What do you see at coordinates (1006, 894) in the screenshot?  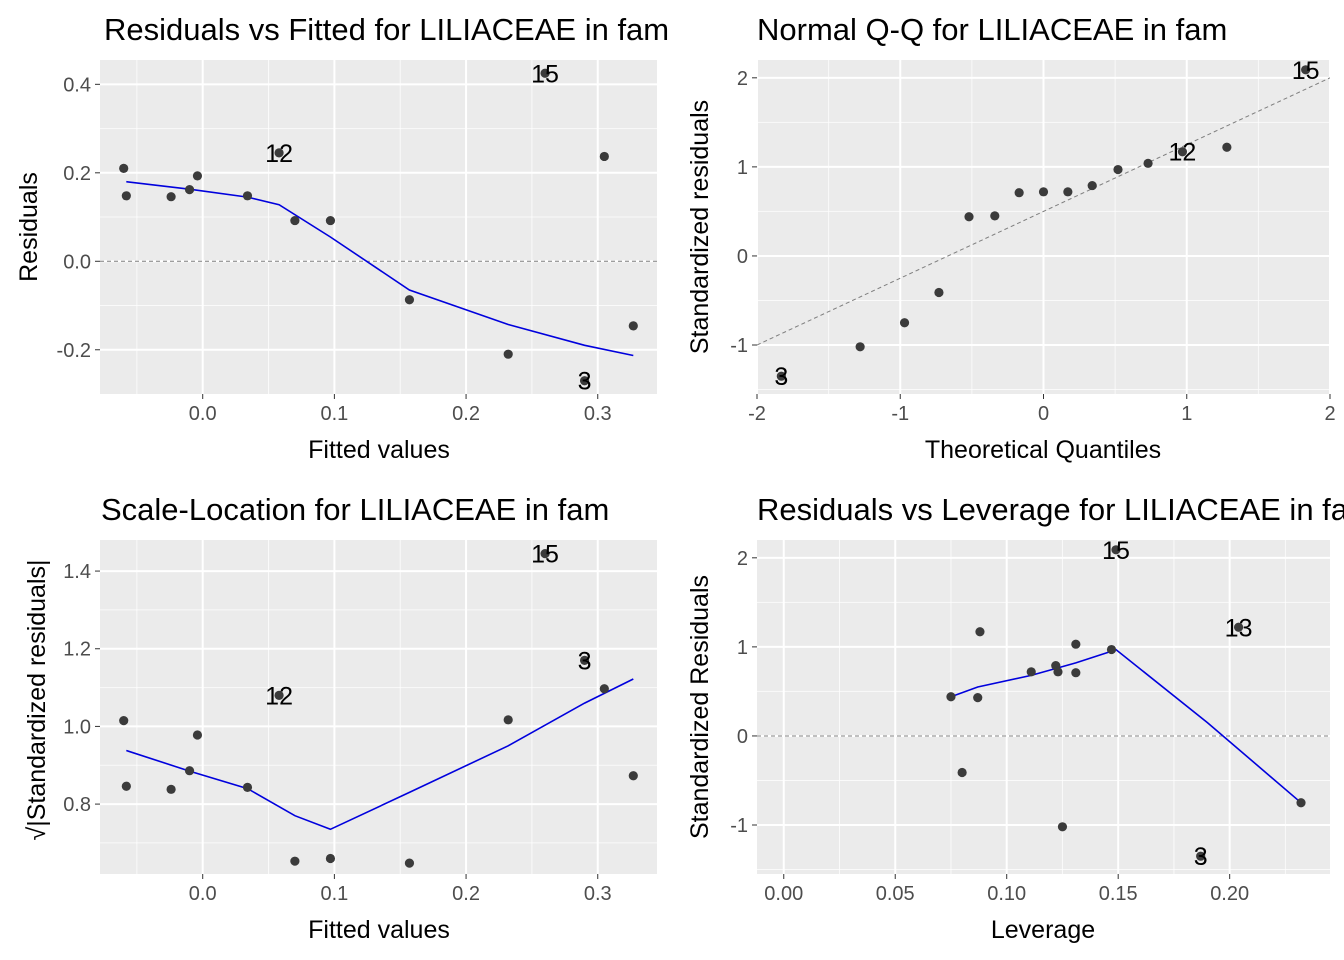 I see `x-tick-label: 0.10` at bounding box center [1006, 894].